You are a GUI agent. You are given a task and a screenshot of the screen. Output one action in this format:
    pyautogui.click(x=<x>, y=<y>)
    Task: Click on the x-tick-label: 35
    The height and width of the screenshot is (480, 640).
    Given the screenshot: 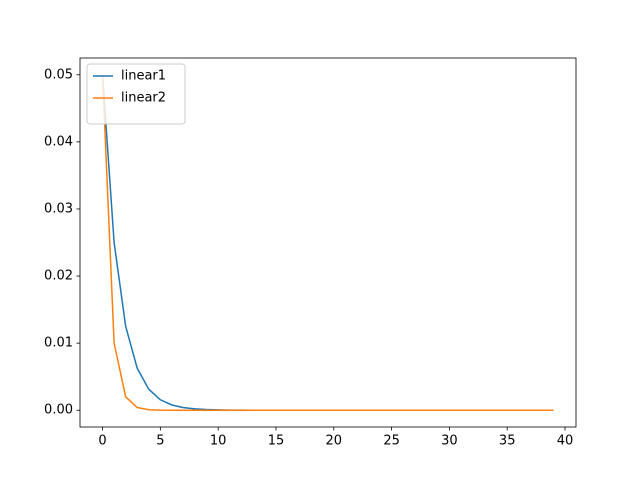 What is the action you would take?
    pyautogui.click(x=507, y=441)
    